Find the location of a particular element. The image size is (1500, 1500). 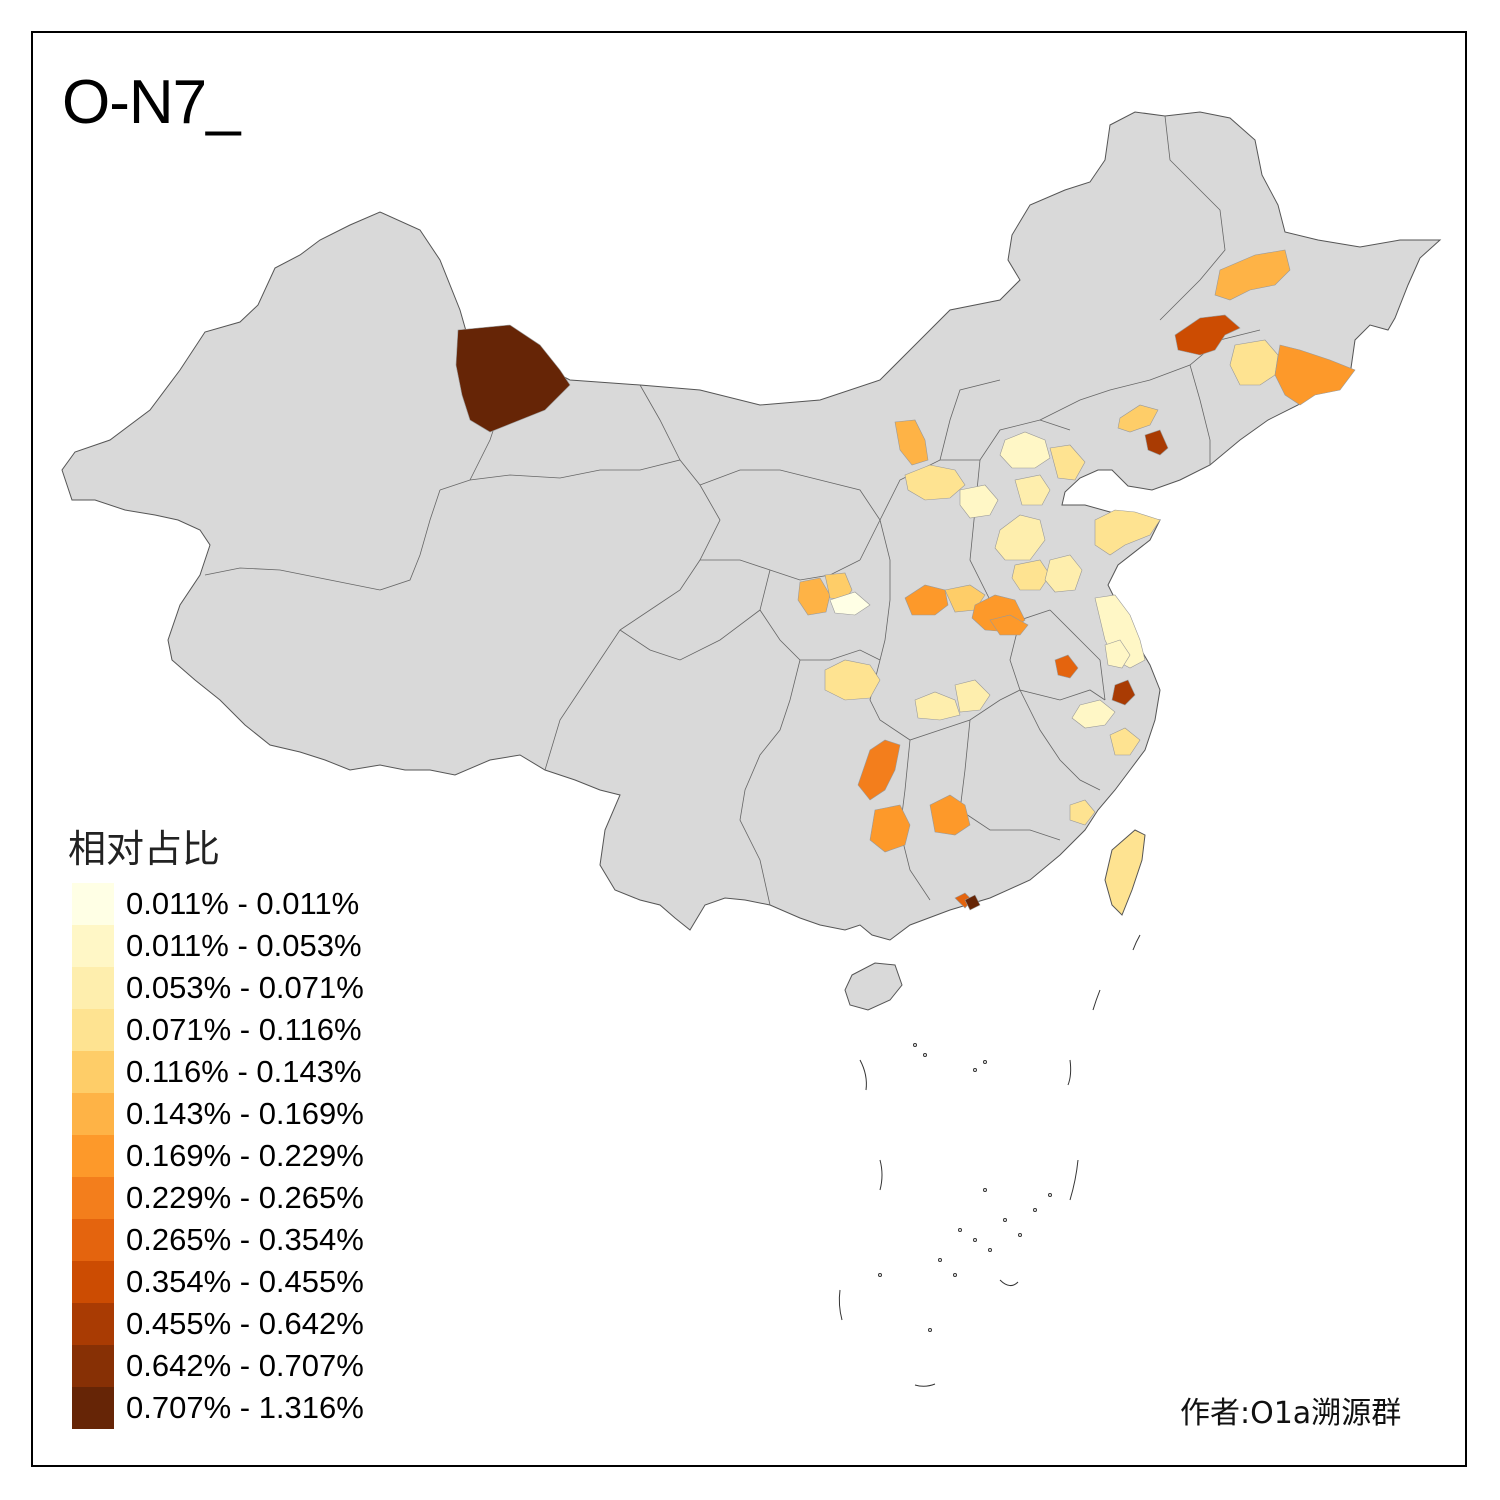

region-inner-mongolia-baotou is located at coordinates (935, 482).